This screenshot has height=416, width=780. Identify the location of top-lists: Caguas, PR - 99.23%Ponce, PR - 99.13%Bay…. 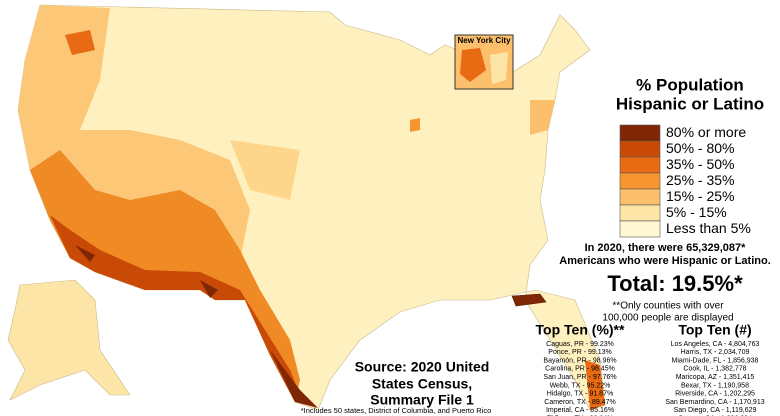
(653, 378).